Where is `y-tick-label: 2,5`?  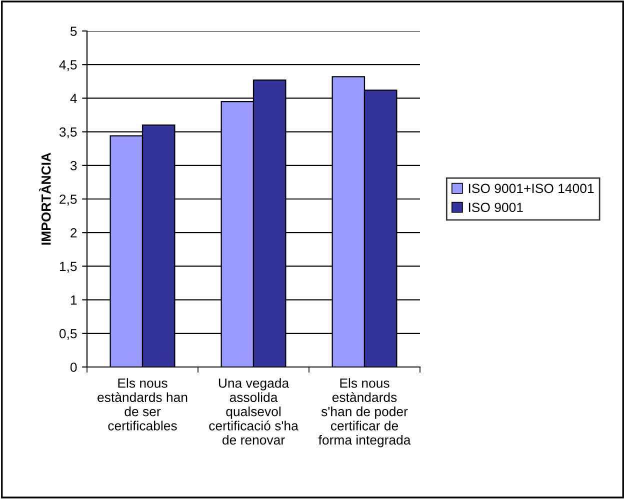 y-tick-label: 2,5 is located at coordinates (68, 200).